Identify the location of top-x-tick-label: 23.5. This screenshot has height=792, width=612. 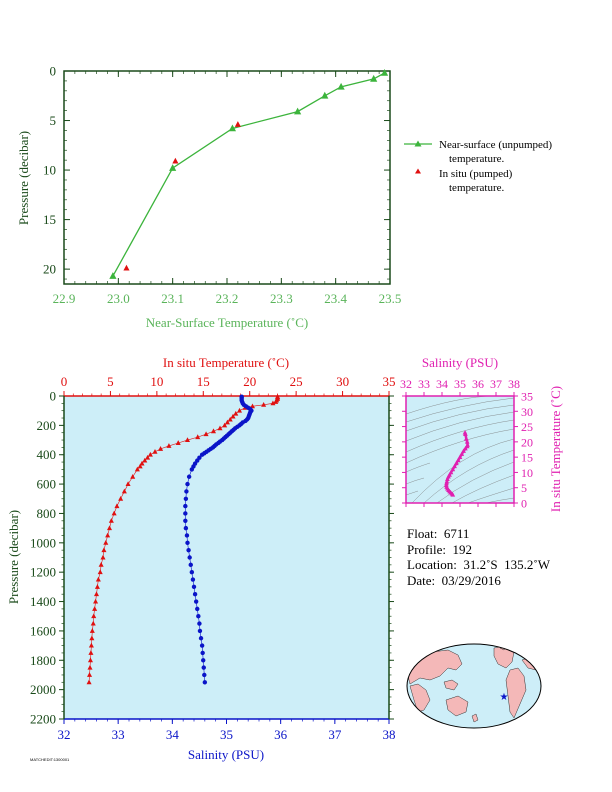
(390, 298).